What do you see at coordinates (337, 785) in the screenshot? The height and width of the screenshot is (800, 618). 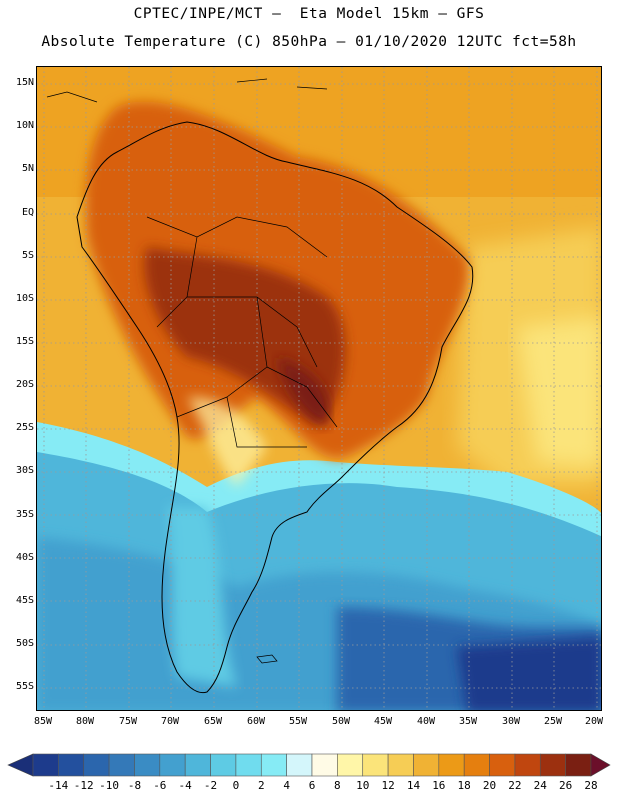 I see `colorbar-tick-label: 8` at bounding box center [337, 785].